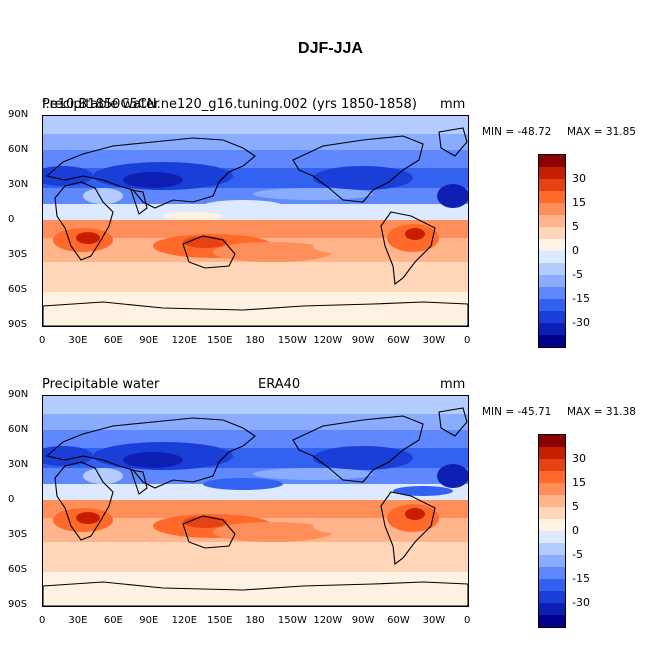  What do you see at coordinates (330, 48) in the screenshot?
I see `figure-title: DJF-JJA` at bounding box center [330, 48].